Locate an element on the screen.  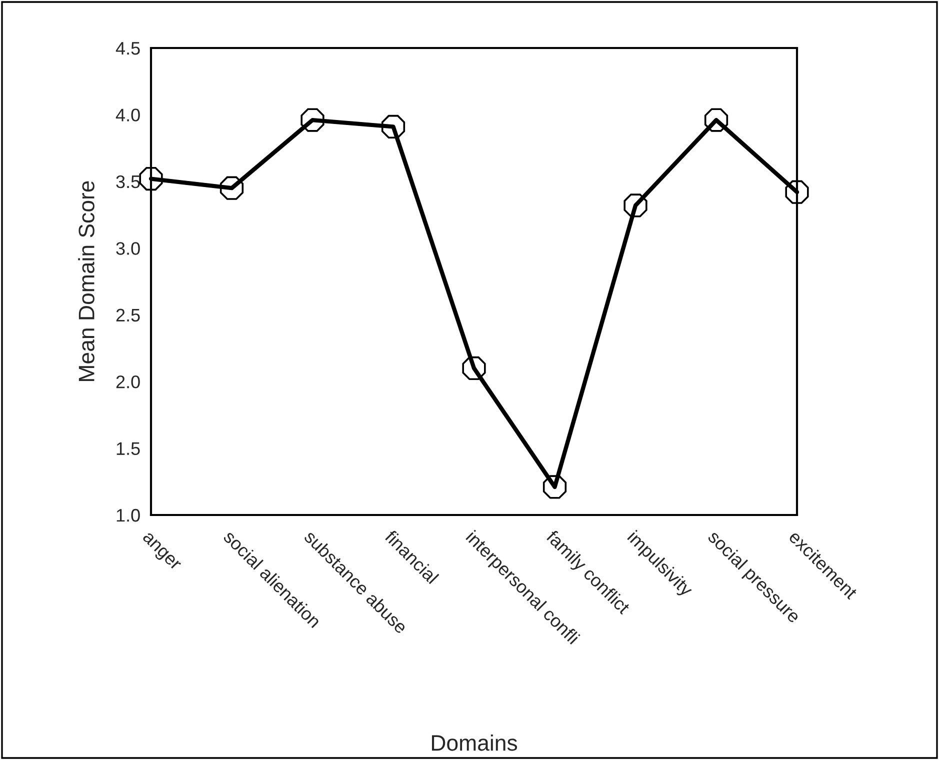
y-axis-title: Mean Domain Score is located at coordinates (86, 281).